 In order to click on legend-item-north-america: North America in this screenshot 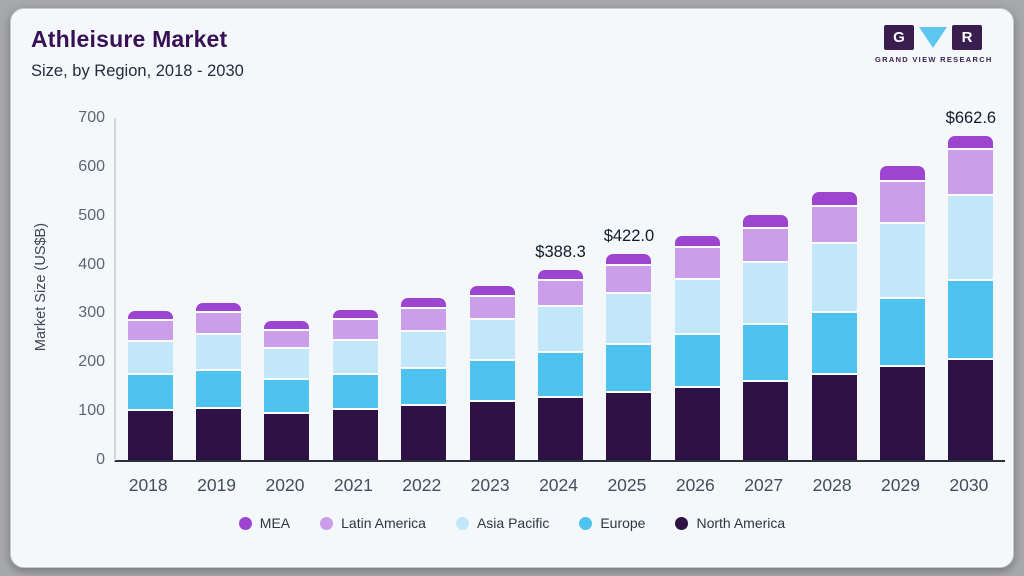, I will do `click(730, 523)`.